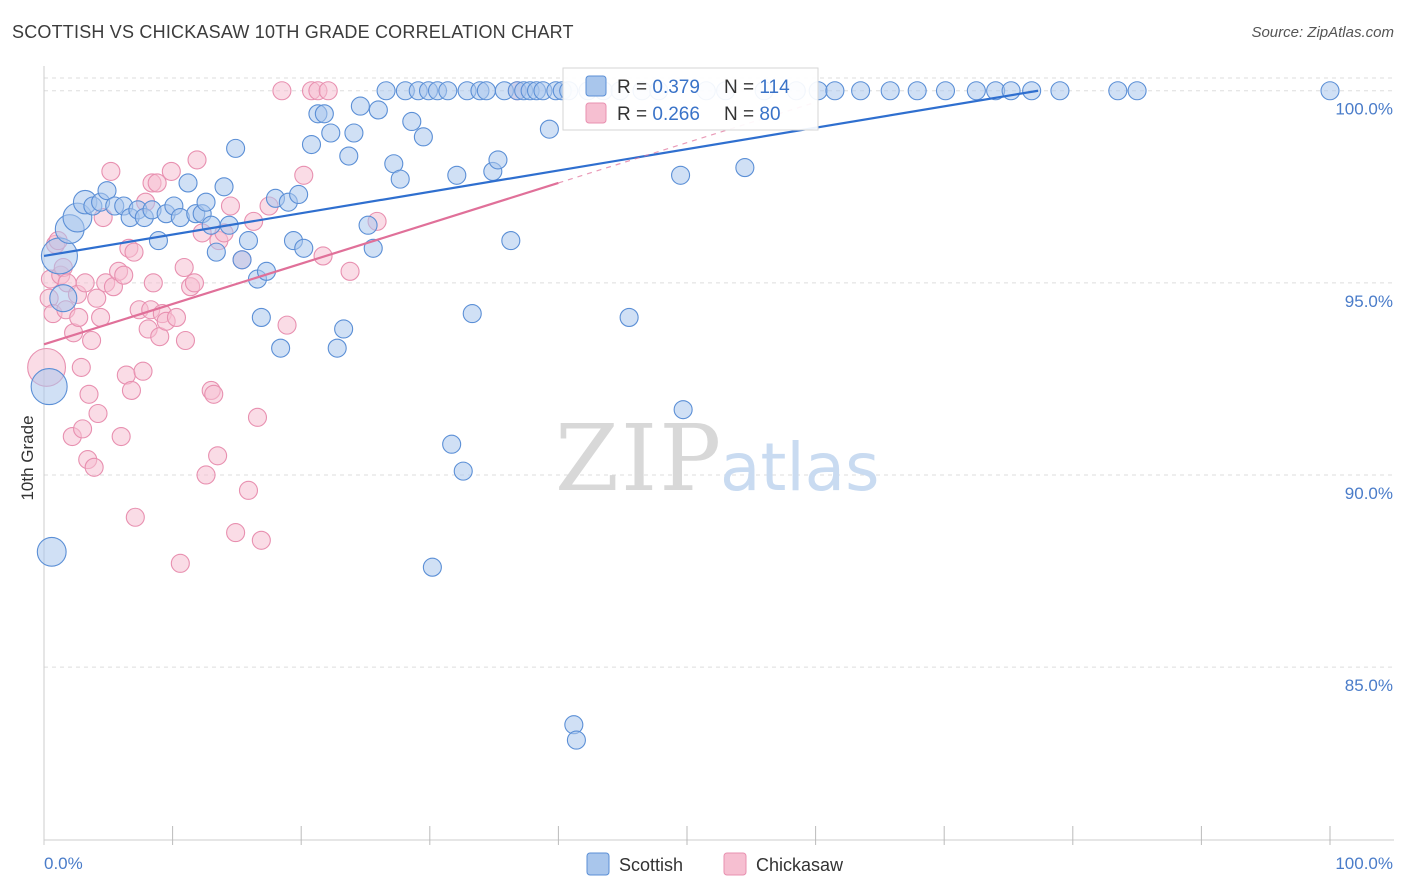 Image resolution: width=1406 pixels, height=892 pixels. I want to click on legend-r-label-2: R =, so click(634, 114).